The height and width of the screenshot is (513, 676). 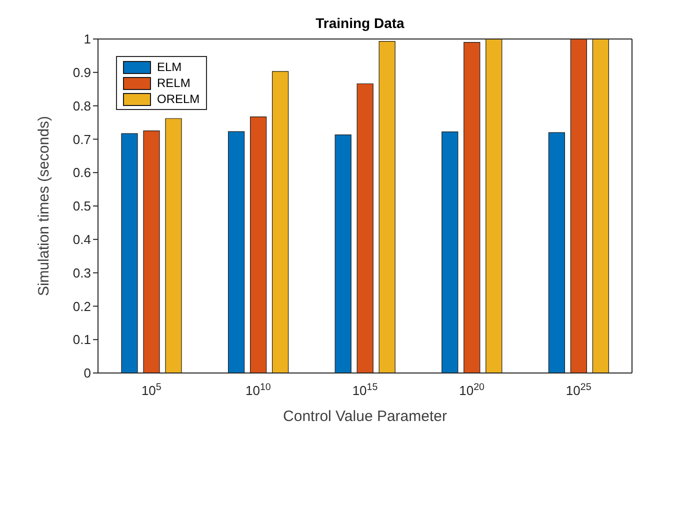 What do you see at coordinates (365, 416) in the screenshot?
I see `x-axis-title: Control Value Parameter` at bounding box center [365, 416].